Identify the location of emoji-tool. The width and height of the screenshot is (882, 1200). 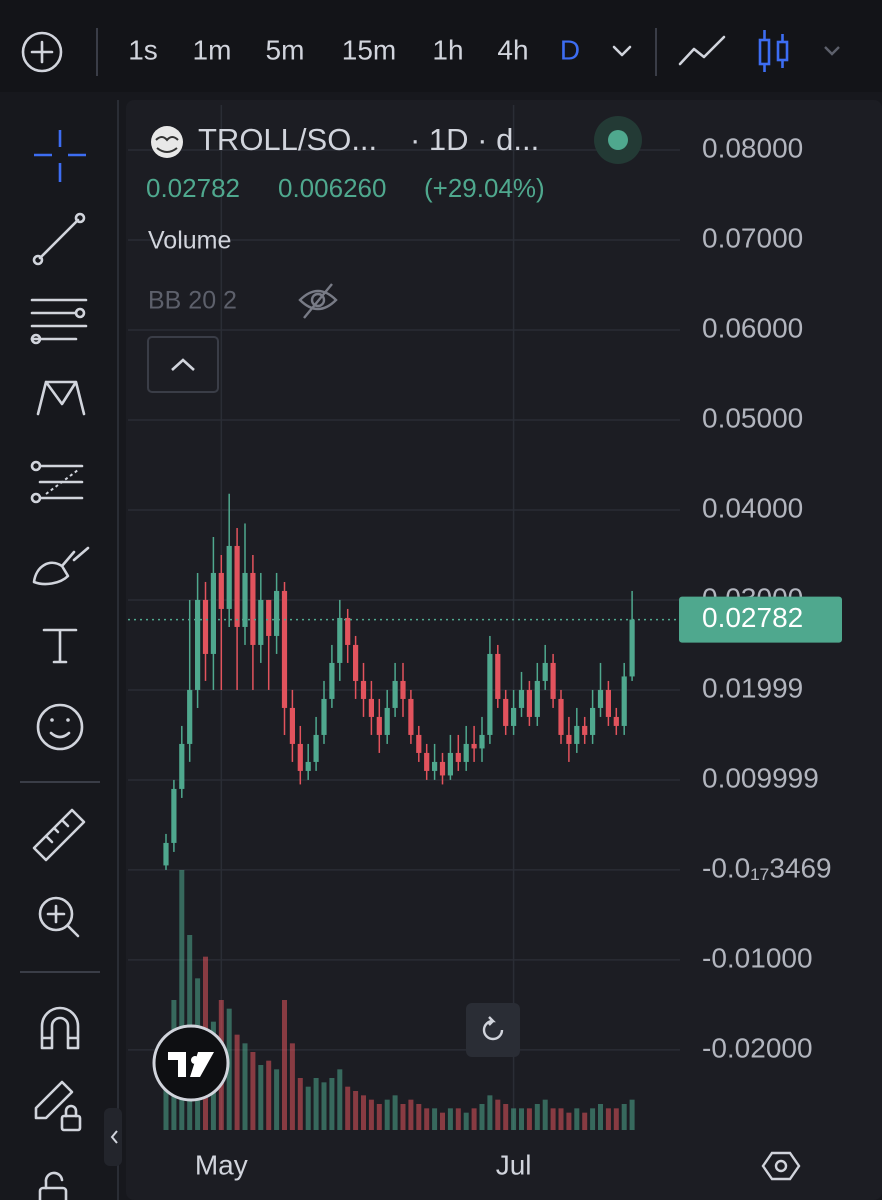
(60, 727).